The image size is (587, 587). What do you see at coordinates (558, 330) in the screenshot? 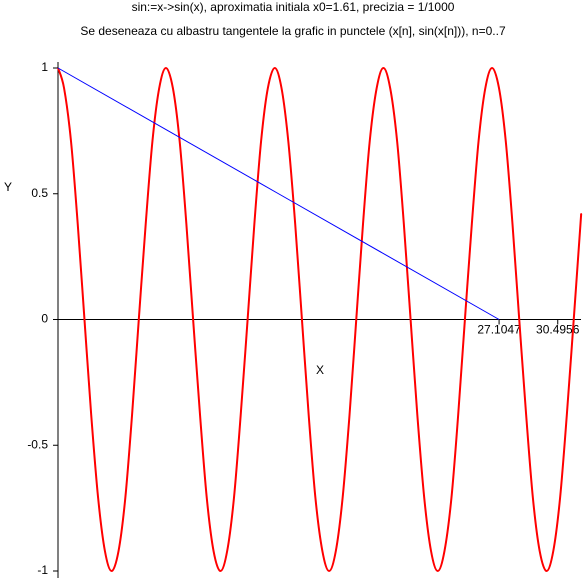
I see `x-tick-label: 30.4956` at bounding box center [558, 330].